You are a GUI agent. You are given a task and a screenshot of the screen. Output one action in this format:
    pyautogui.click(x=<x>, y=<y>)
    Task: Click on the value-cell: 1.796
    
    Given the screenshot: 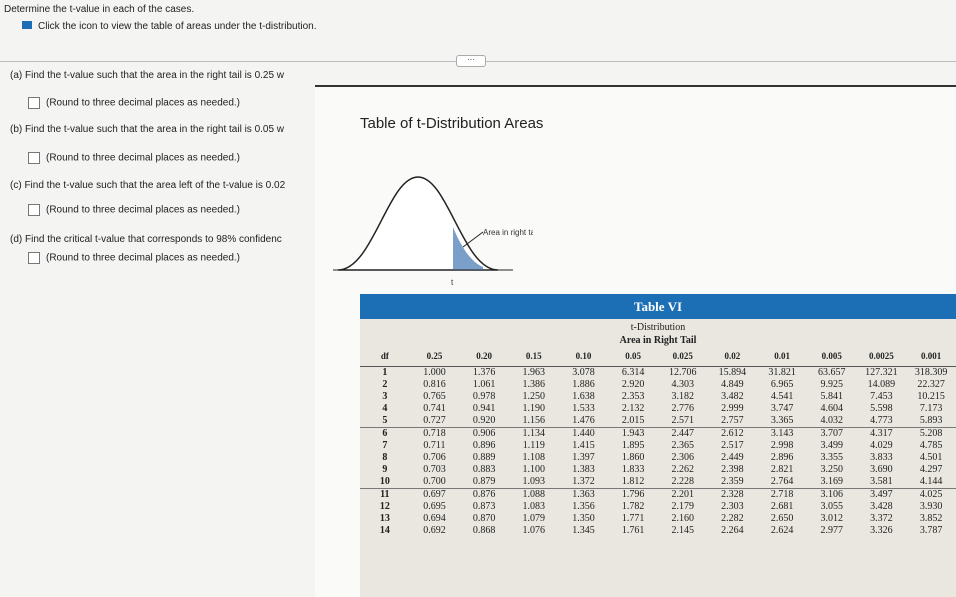 What is the action you would take?
    pyautogui.click(x=633, y=494)
    